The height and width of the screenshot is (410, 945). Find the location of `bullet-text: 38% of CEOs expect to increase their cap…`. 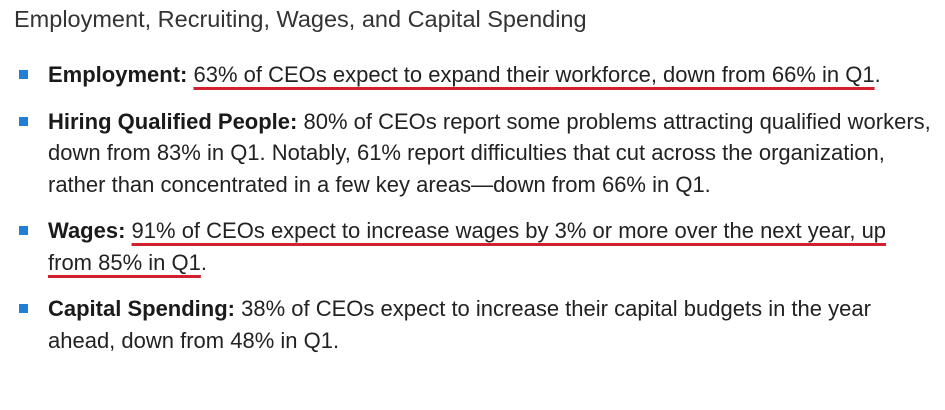

bullet-text: 38% of CEOs expect to increase their cap… is located at coordinates (459, 324).